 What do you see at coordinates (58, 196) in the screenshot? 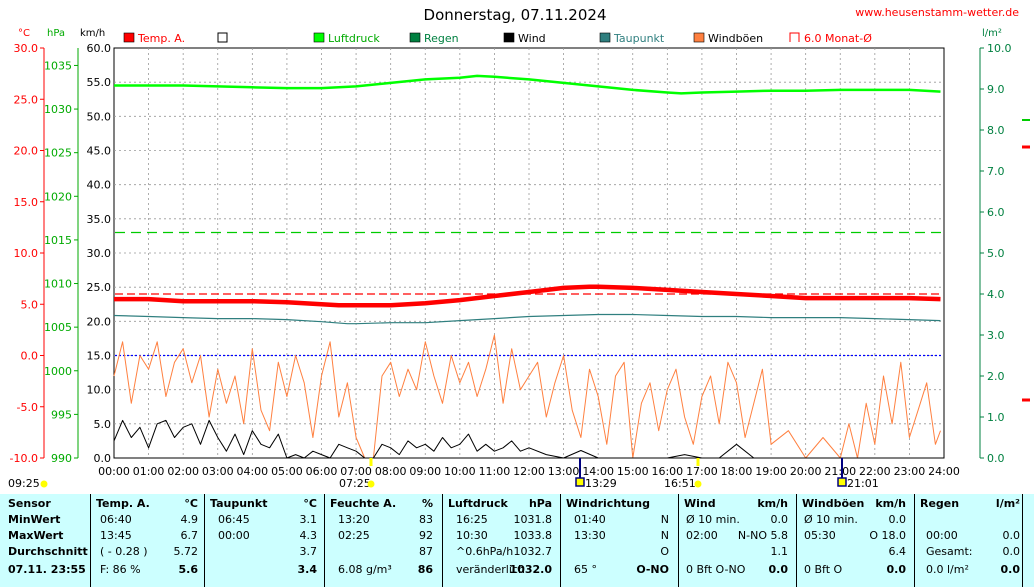
I see `y-hpa-tick-label: 1020` at bounding box center [58, 196].